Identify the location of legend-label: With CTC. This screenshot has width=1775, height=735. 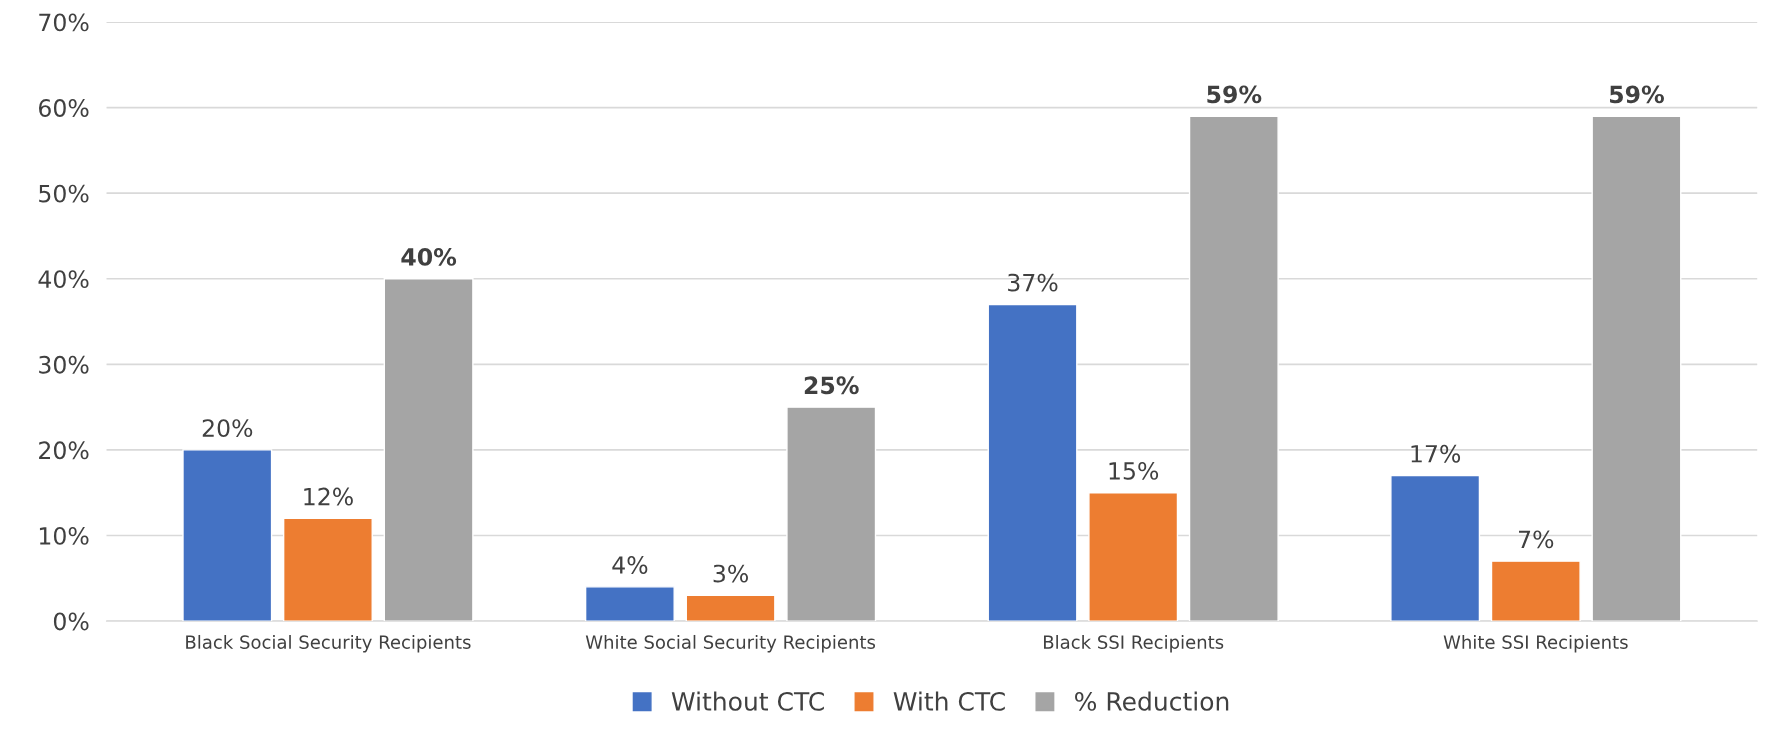
(949, 701).